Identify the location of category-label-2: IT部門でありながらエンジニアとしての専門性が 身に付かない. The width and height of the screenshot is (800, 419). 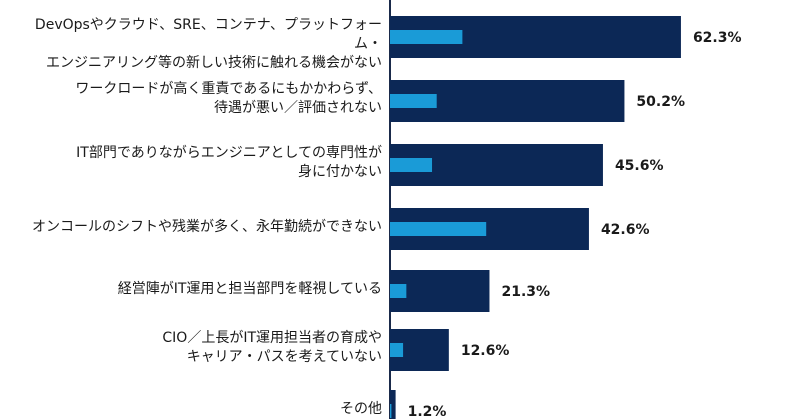
(229, 162).